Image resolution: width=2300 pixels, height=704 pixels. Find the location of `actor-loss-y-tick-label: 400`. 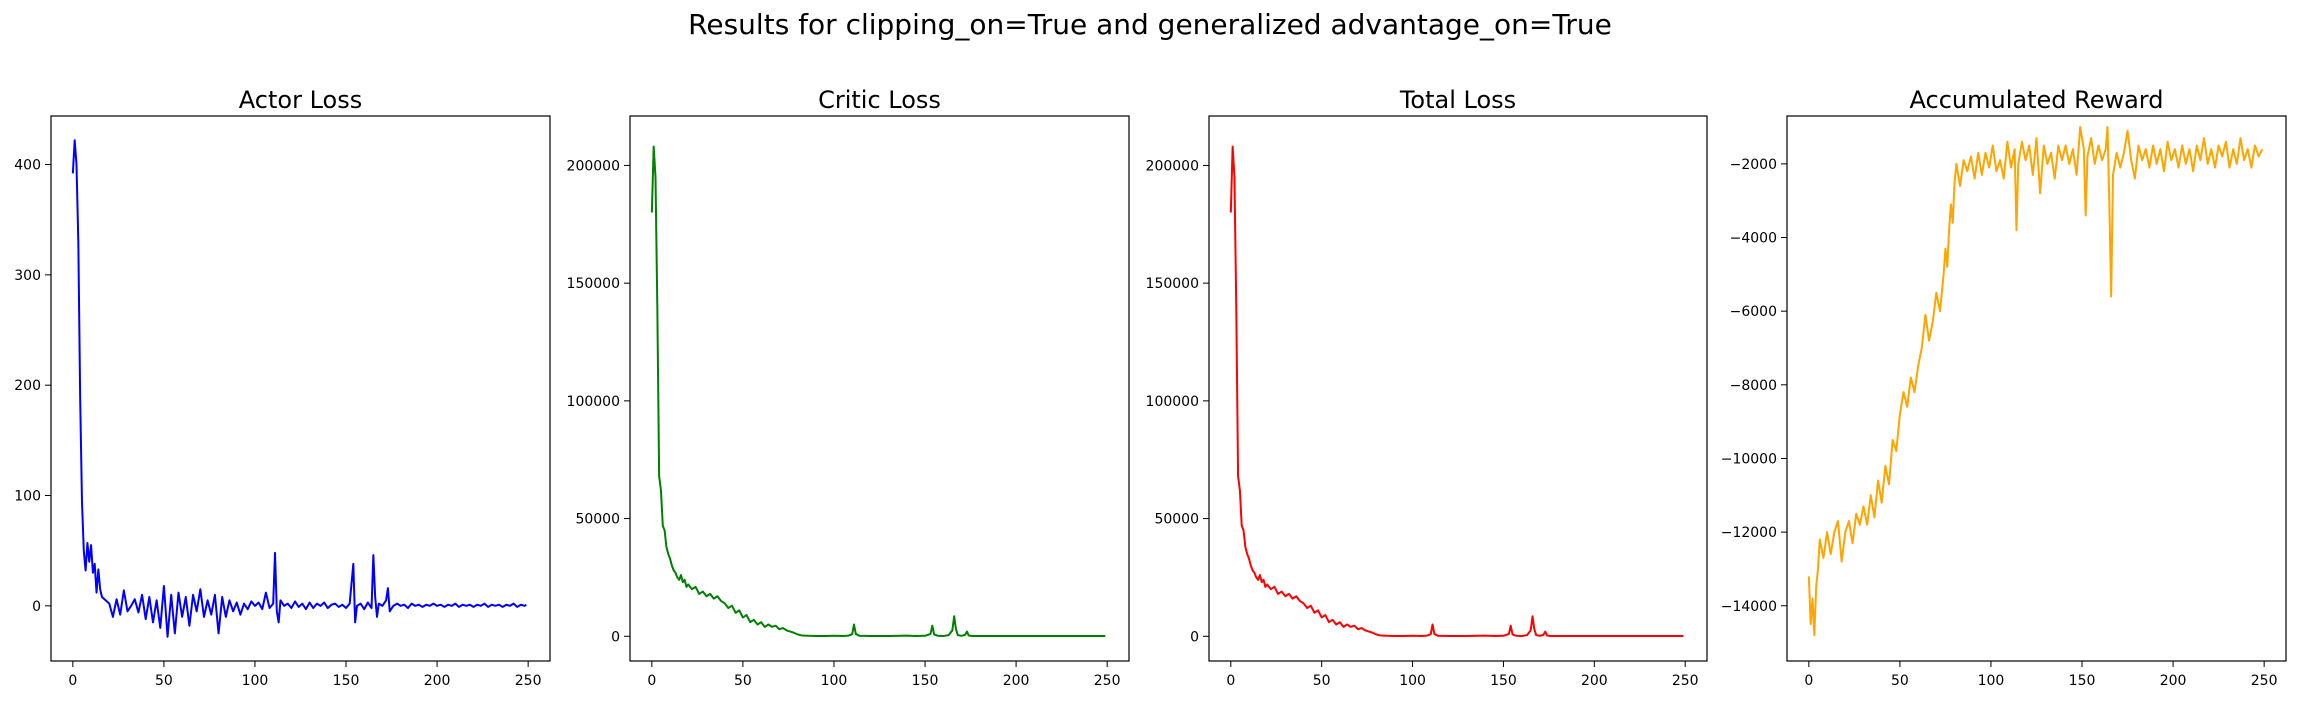

actor-loss-y-tick-label: 400 is located at coordinates (27, 166).